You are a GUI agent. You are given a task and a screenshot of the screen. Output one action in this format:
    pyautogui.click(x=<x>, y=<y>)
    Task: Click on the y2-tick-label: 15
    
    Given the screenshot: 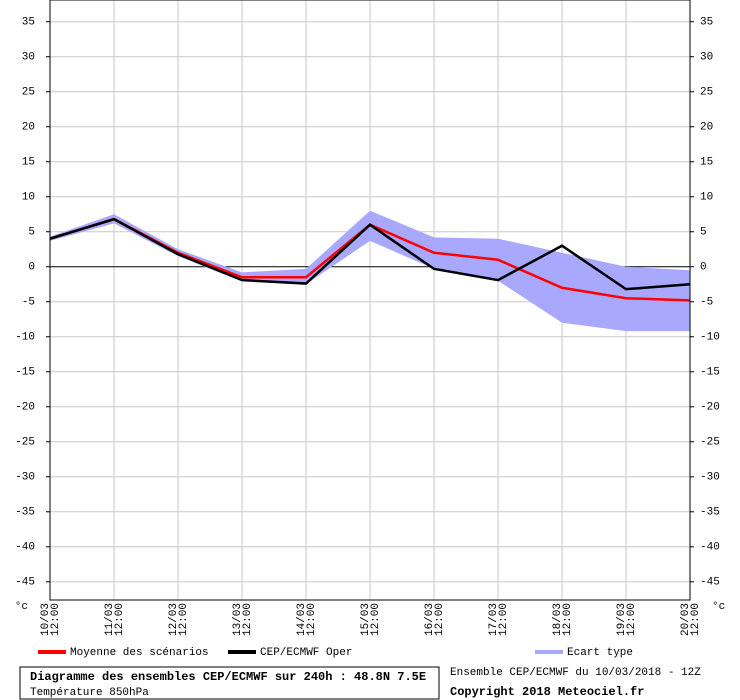 What is the action you would take?
    pyautogui.click(x=706, y=163)
    